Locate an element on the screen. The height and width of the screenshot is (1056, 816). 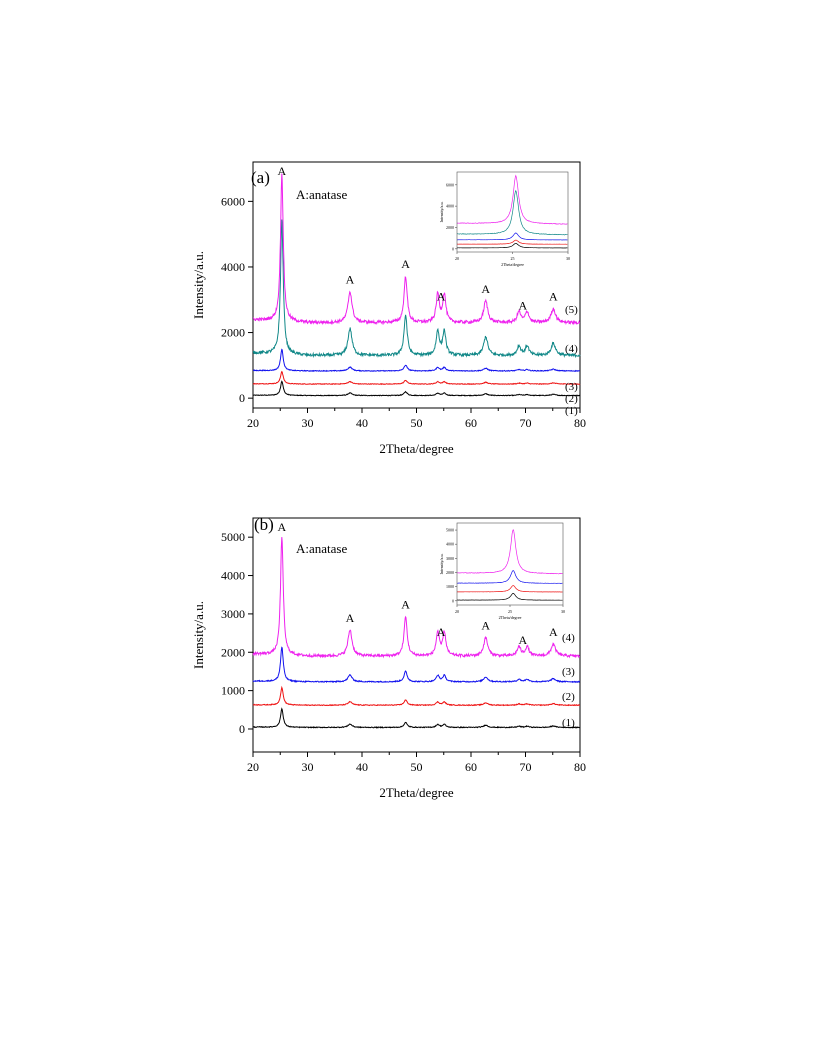
y-tick-label: 6000 is located at coordinates (233, 201).